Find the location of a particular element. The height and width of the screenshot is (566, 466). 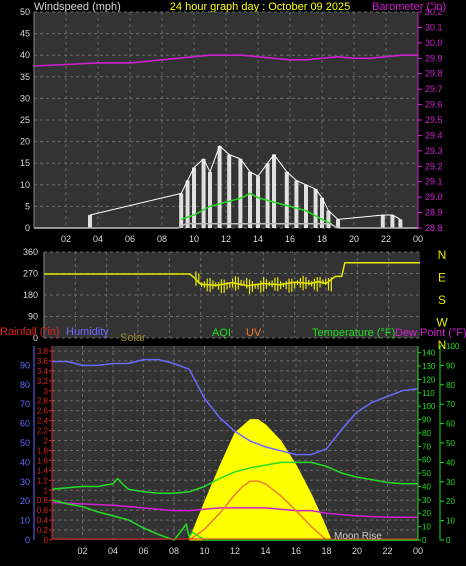

temperature-inner-y-tick: 10 is located at coordinates (426, 527).